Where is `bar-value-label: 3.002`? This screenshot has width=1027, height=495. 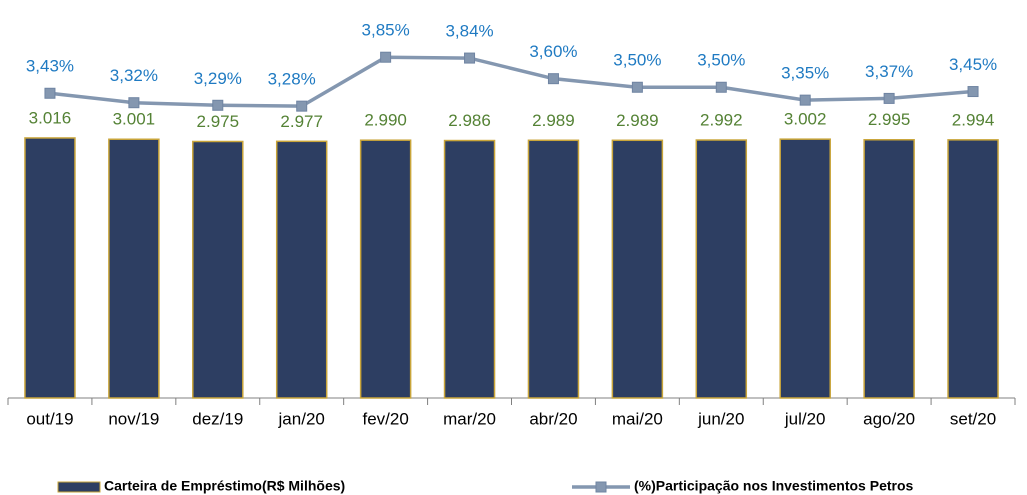
bar-value-label: 3.002 is located at coordinates (805, 119).